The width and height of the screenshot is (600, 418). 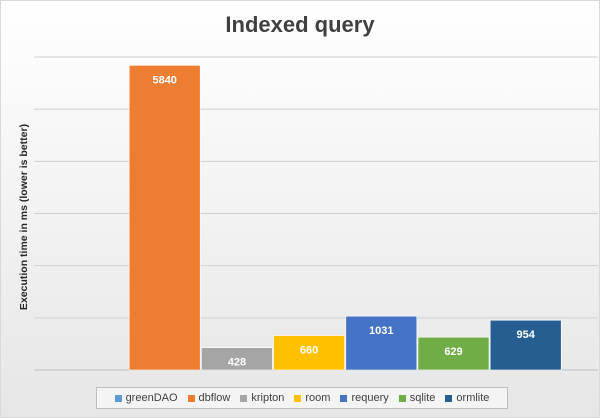 What do you see at coordinates (422, 398) in the screenshot?
I see `legend-label: sqlite` at bounding box center [422, 398].